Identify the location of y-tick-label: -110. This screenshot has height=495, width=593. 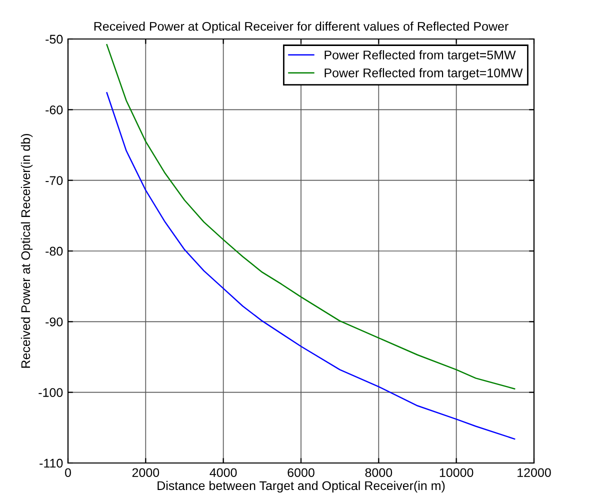
(51, 463).